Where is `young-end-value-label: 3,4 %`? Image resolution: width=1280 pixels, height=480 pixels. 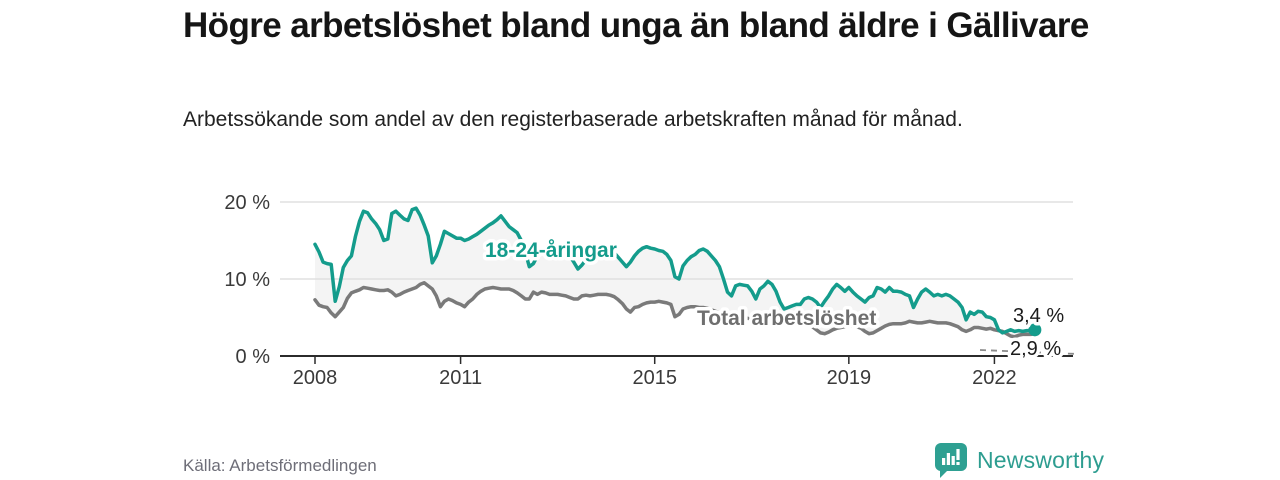
young-end-value-label: 3,4 % is located at coordinates (1038, 316).